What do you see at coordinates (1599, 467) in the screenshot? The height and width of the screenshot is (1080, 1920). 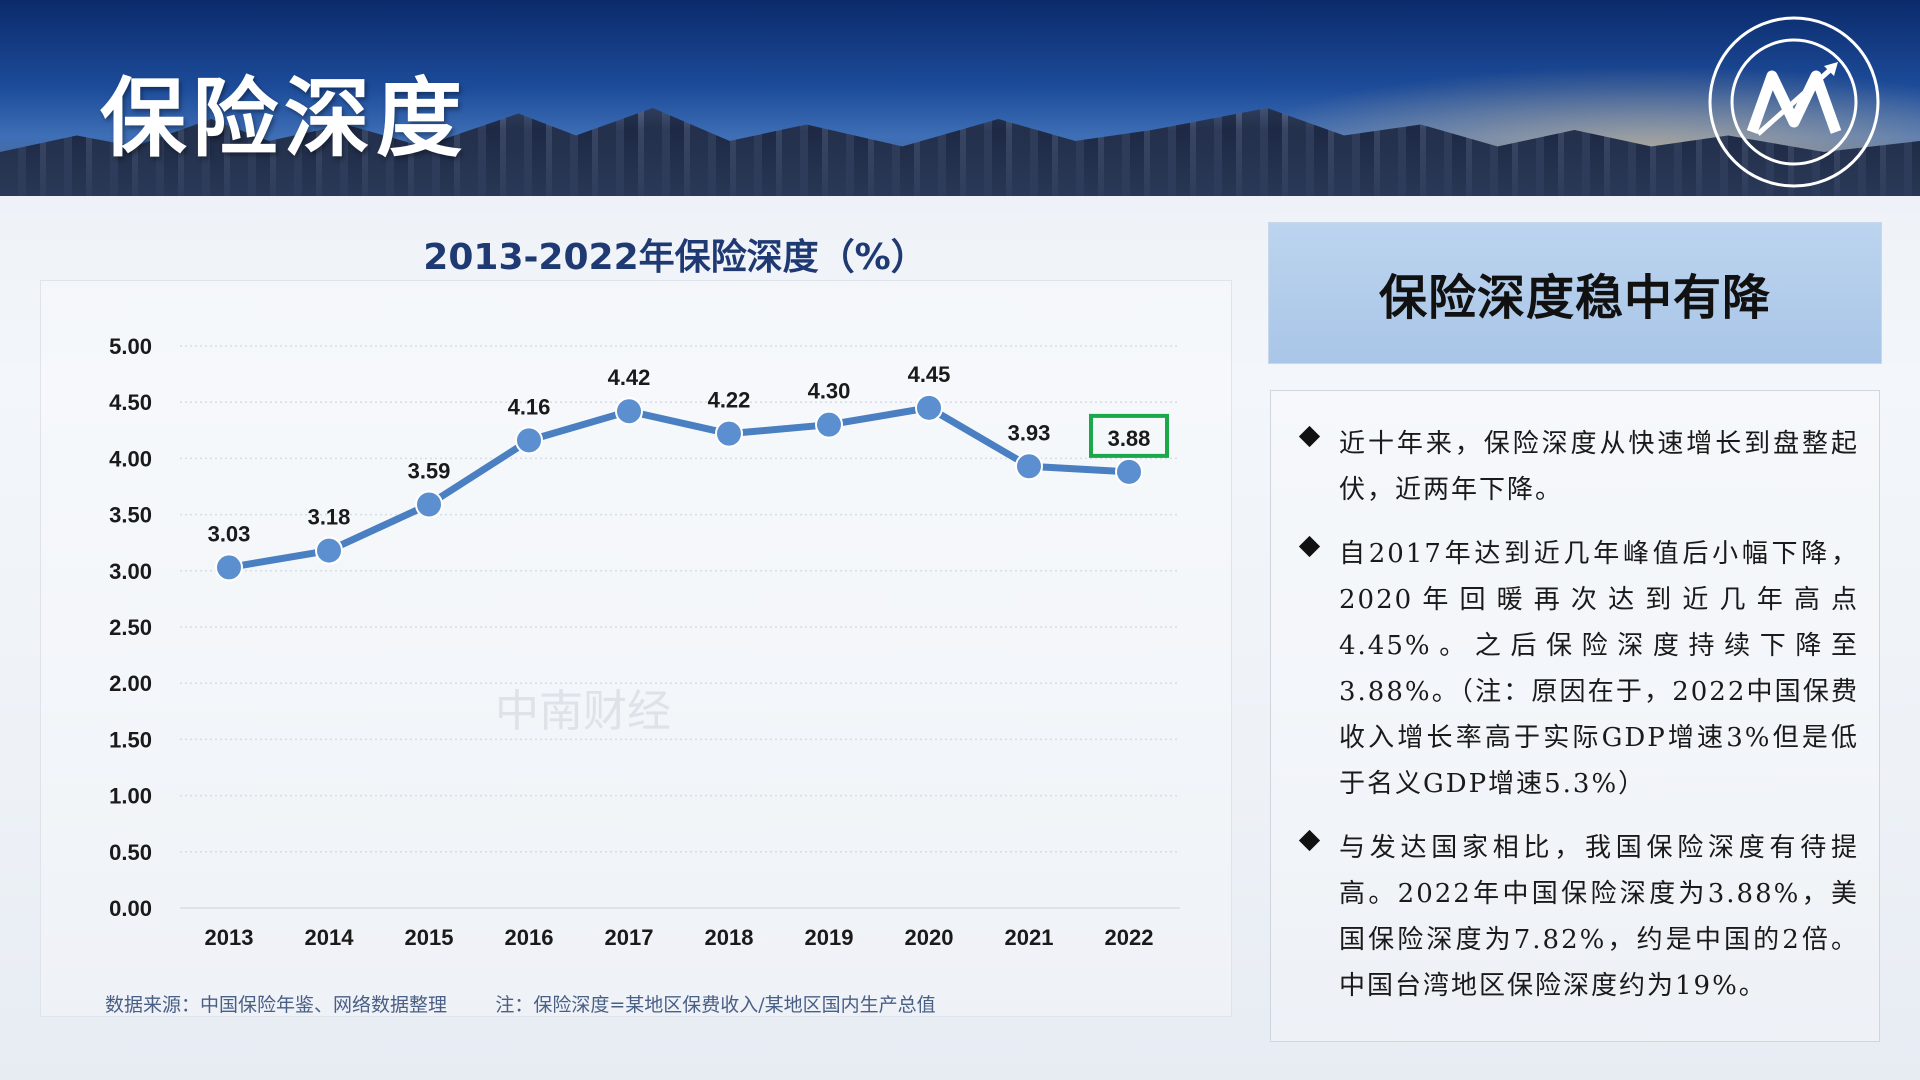 I see `summary-bullet-text: 近十年来，保险深度从快速增长到盘整起伏，近两年下降。` at bounding box center [1599, 467].